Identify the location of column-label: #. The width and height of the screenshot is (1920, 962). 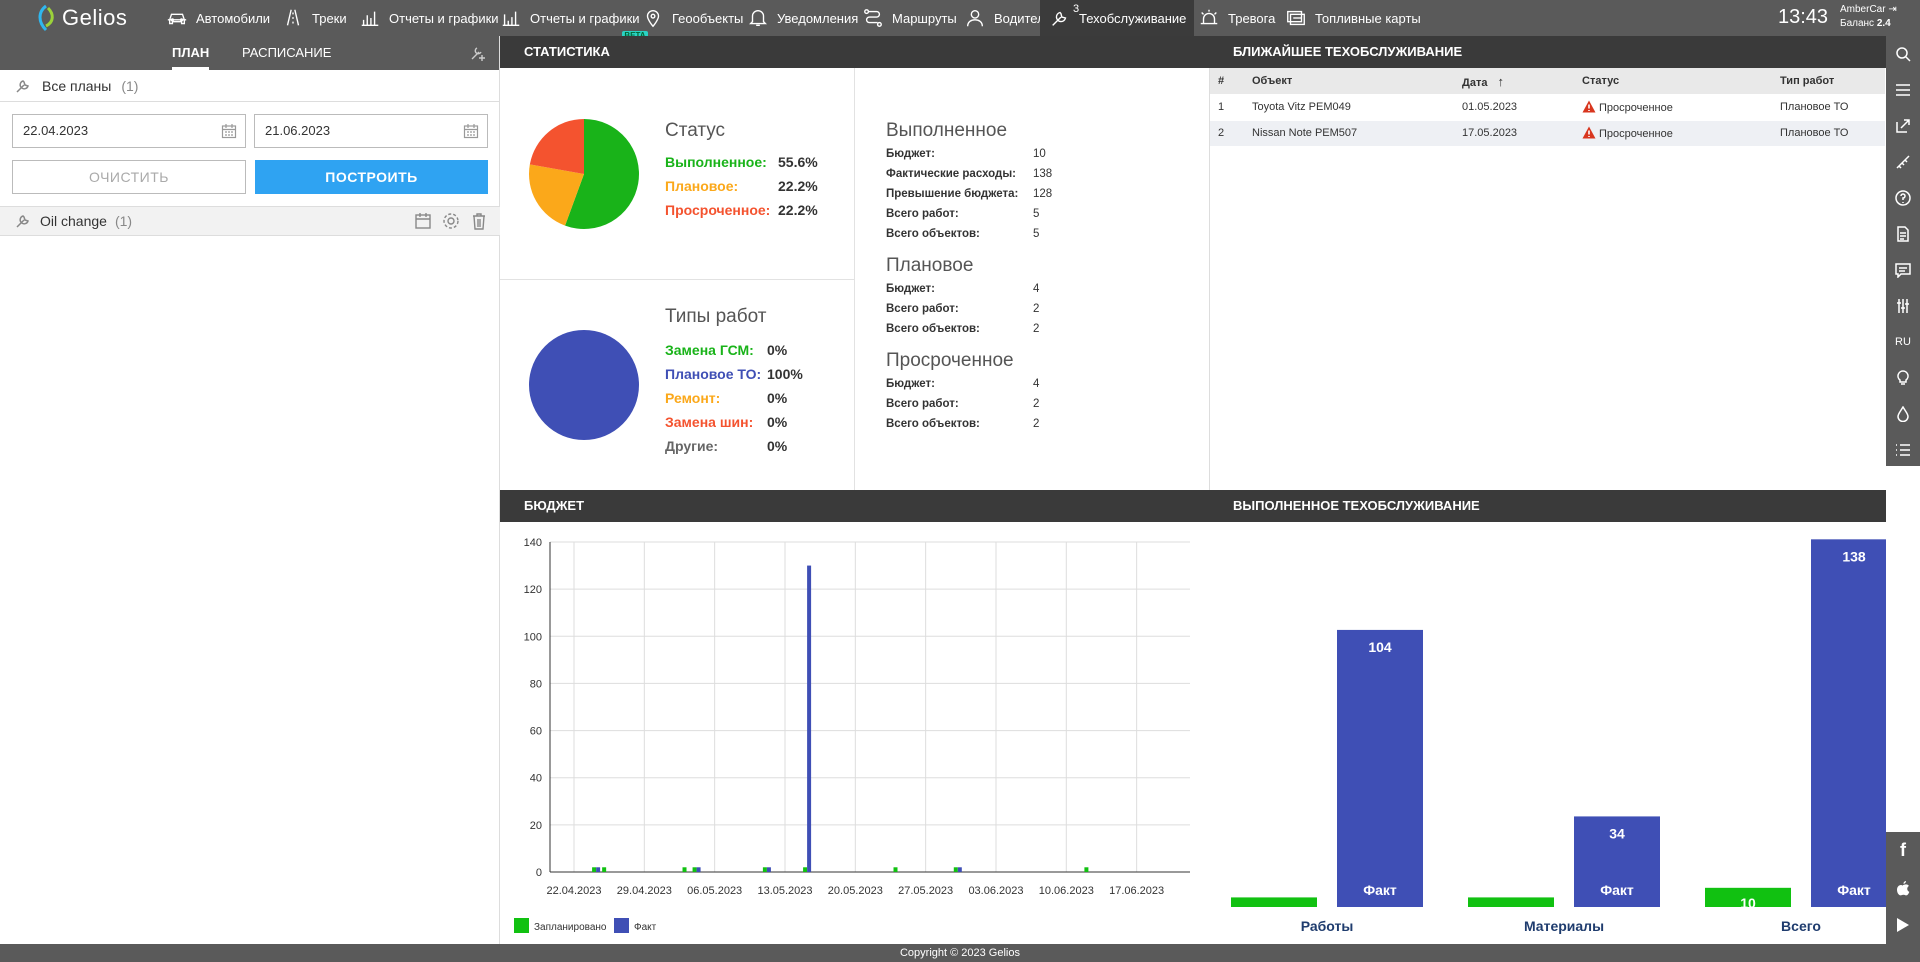
(1221, 81).